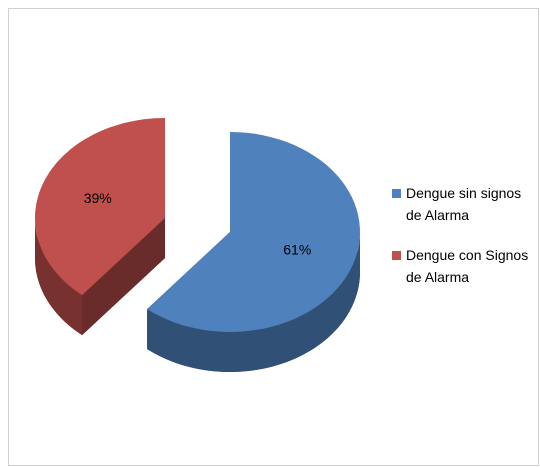 This screenshot has width=540, height=467. What do you see at coordinates (98, 198) in the screenshot?
I see `data-label: 39%` at bounding box center [98, 198].